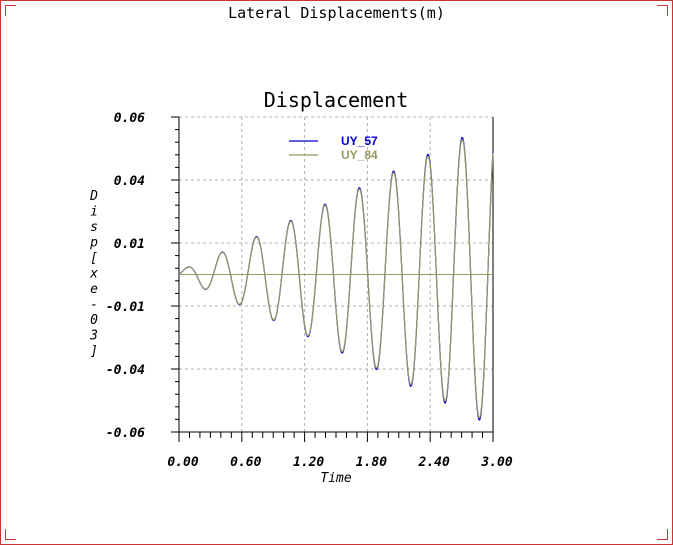 This screenshot has width=673, height=545. Describe the element at coordinates (10, 10) in the screenshot. I see `corner-mark-top-left` at that location.